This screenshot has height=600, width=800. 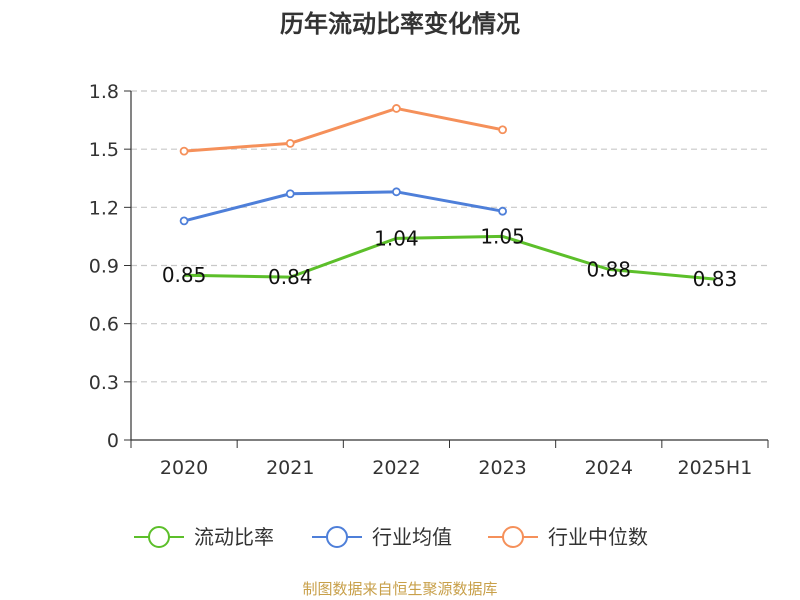 What do you see at coordinates (608, 269) in the screenshot?
I see `data-label: 0.88` at bounding box center [608, 269].